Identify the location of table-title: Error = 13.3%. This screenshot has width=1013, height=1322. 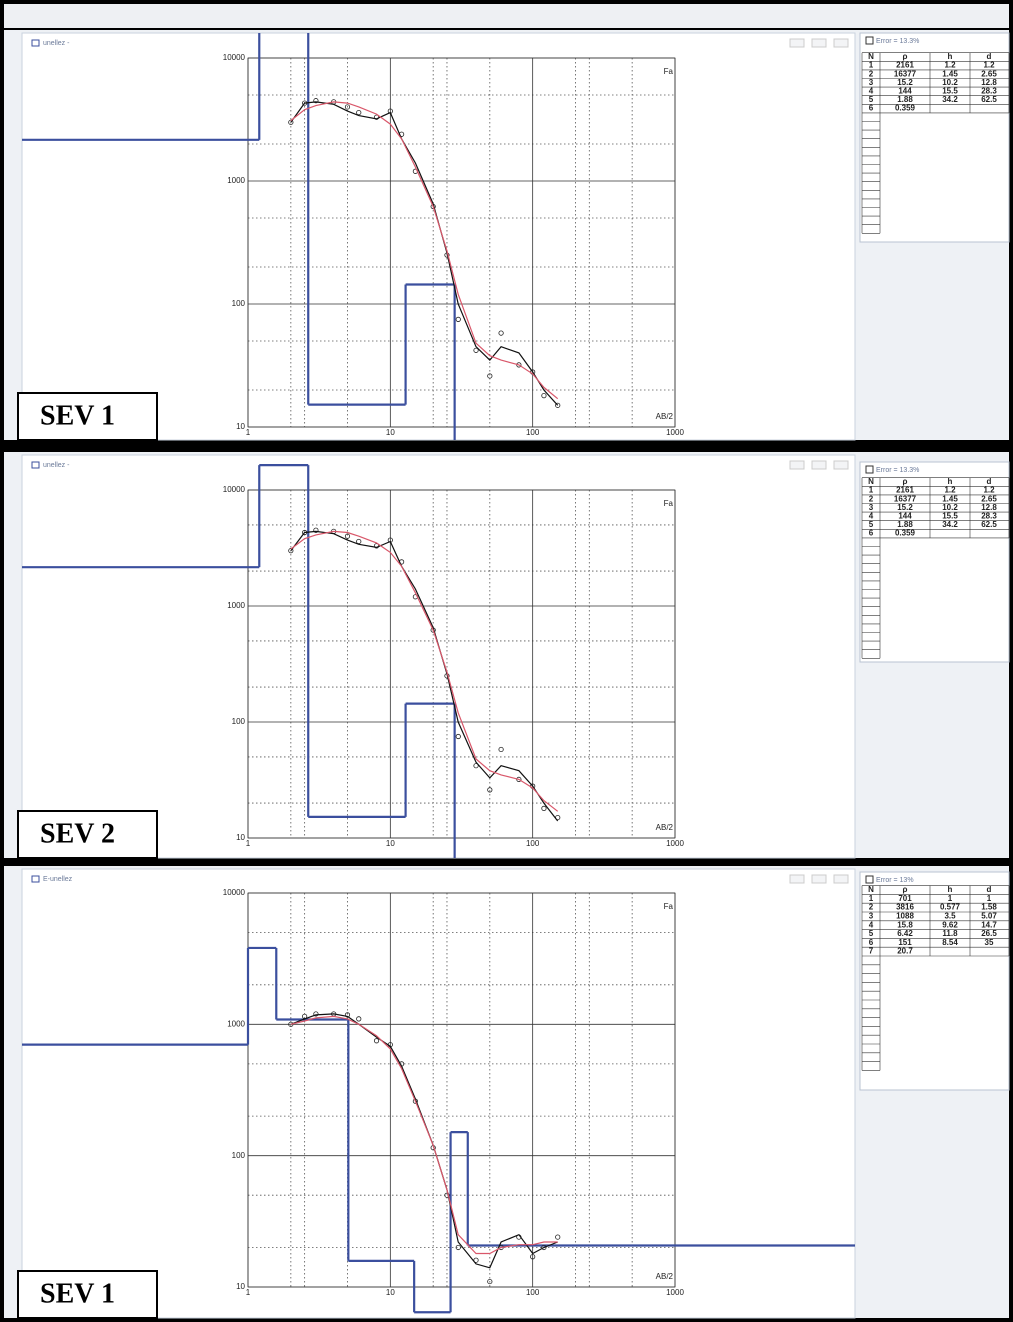
(897, 41).